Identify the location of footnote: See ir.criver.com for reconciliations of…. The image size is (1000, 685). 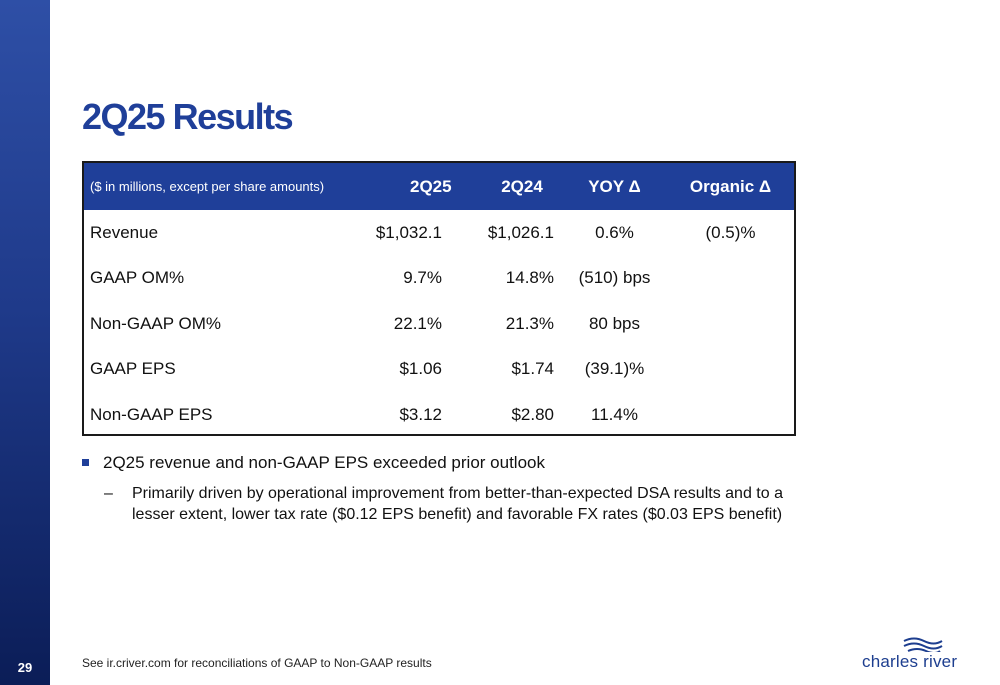
(257, 663).